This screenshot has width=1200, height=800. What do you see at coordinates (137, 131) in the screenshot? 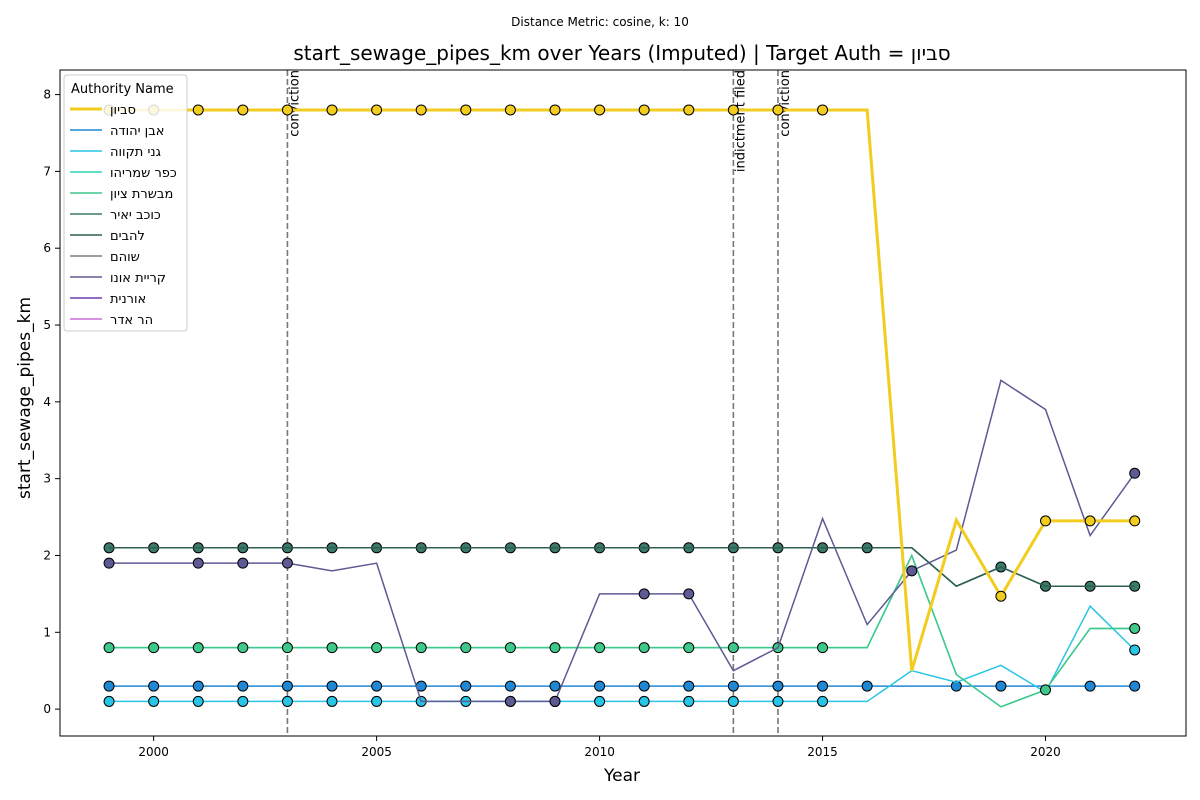
I see `legend-label: הדוהי ןבא` at bounding box center [137, 131].